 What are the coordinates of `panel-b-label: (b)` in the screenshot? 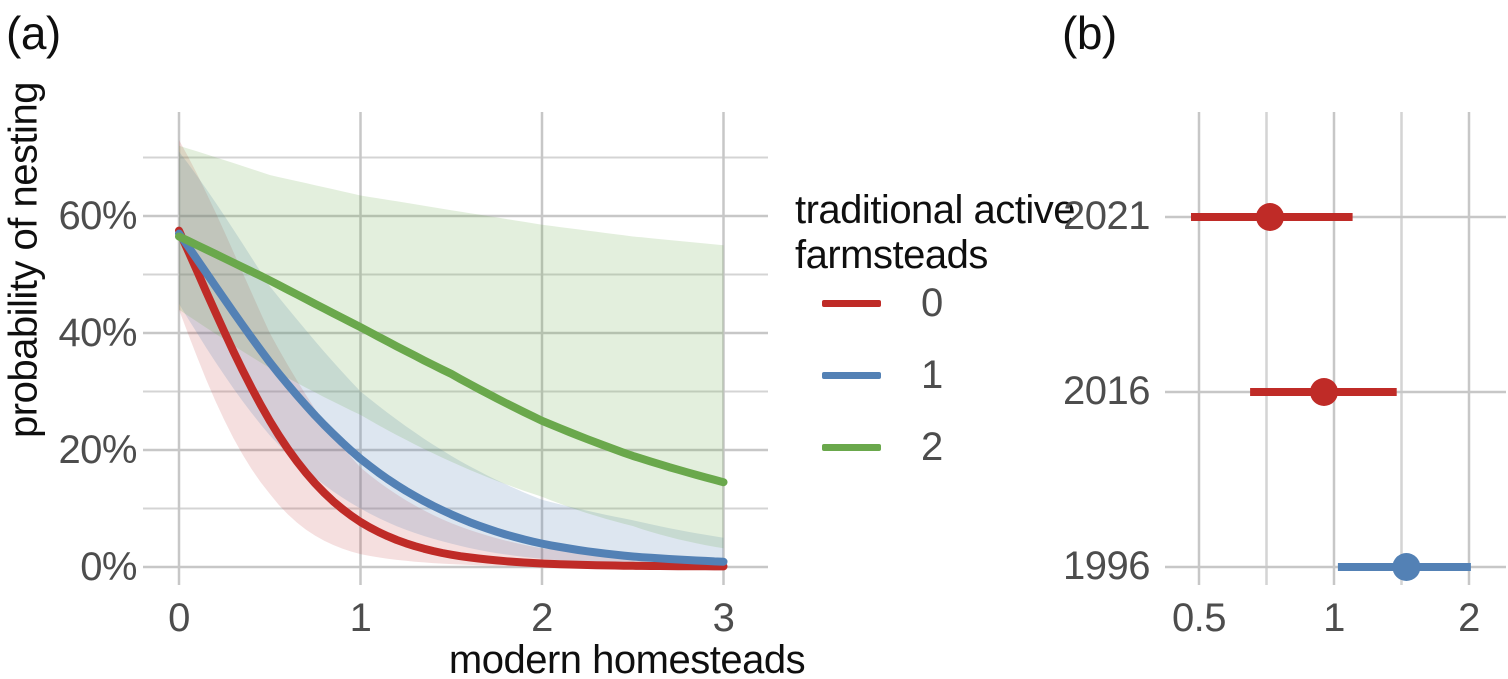 It's located at (1089, 33).